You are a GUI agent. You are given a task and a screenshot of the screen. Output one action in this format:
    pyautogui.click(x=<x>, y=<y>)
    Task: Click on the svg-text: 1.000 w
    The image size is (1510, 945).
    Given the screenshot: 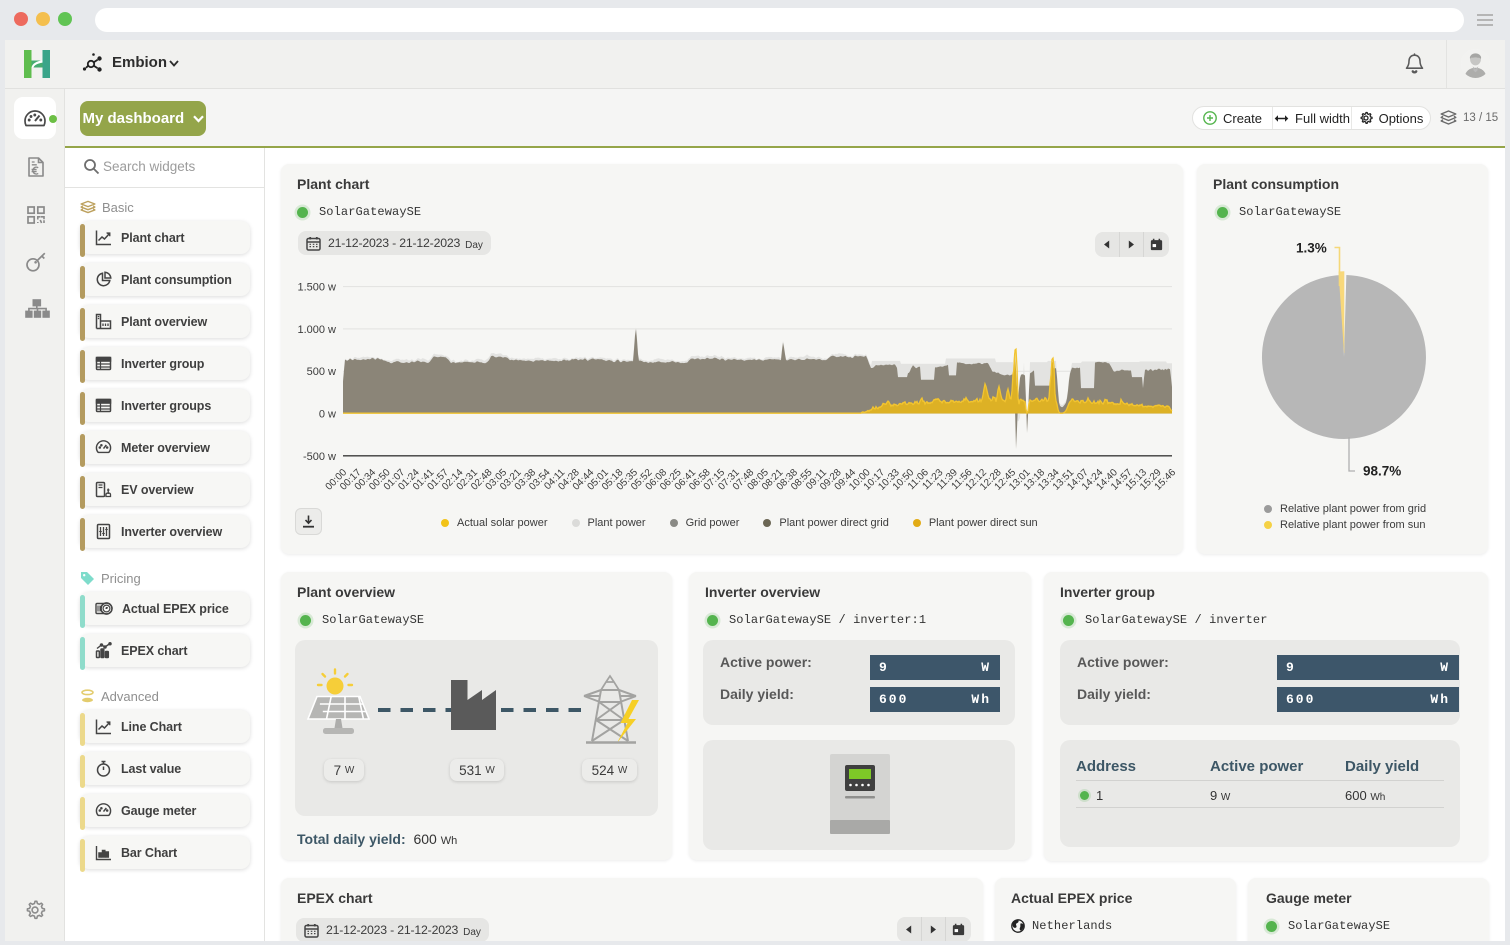 What is the action you would take?
    pyautogui.click(x=316, y=330)
    